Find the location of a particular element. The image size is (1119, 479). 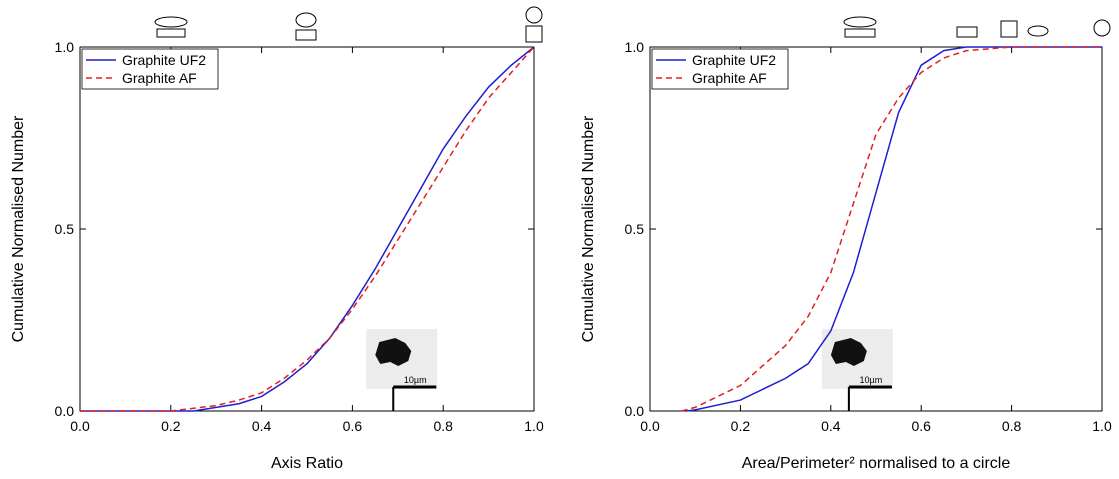

x-axis-label: Area/Perimeter² normalised to a circle is located at coordinates (876, 463).